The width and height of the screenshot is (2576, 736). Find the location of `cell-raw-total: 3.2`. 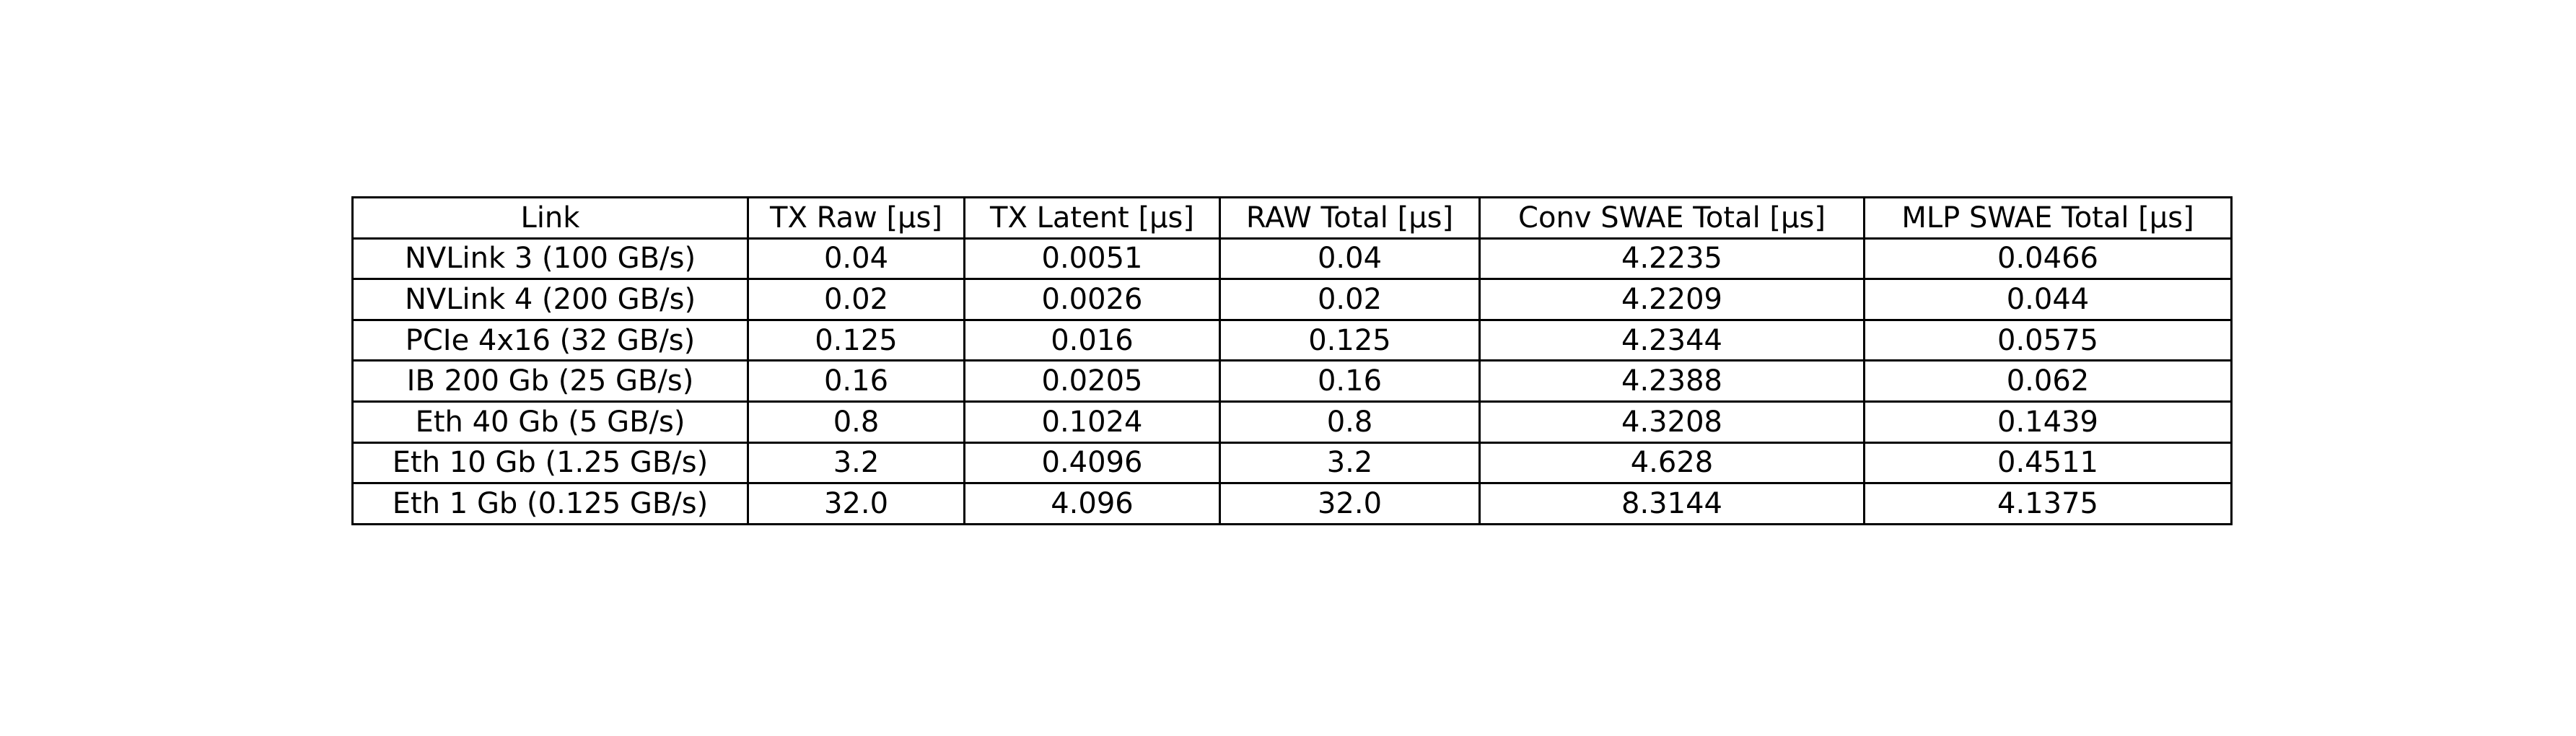

cell-raw-total: 3.2 is located at coordinates (1350, 463).